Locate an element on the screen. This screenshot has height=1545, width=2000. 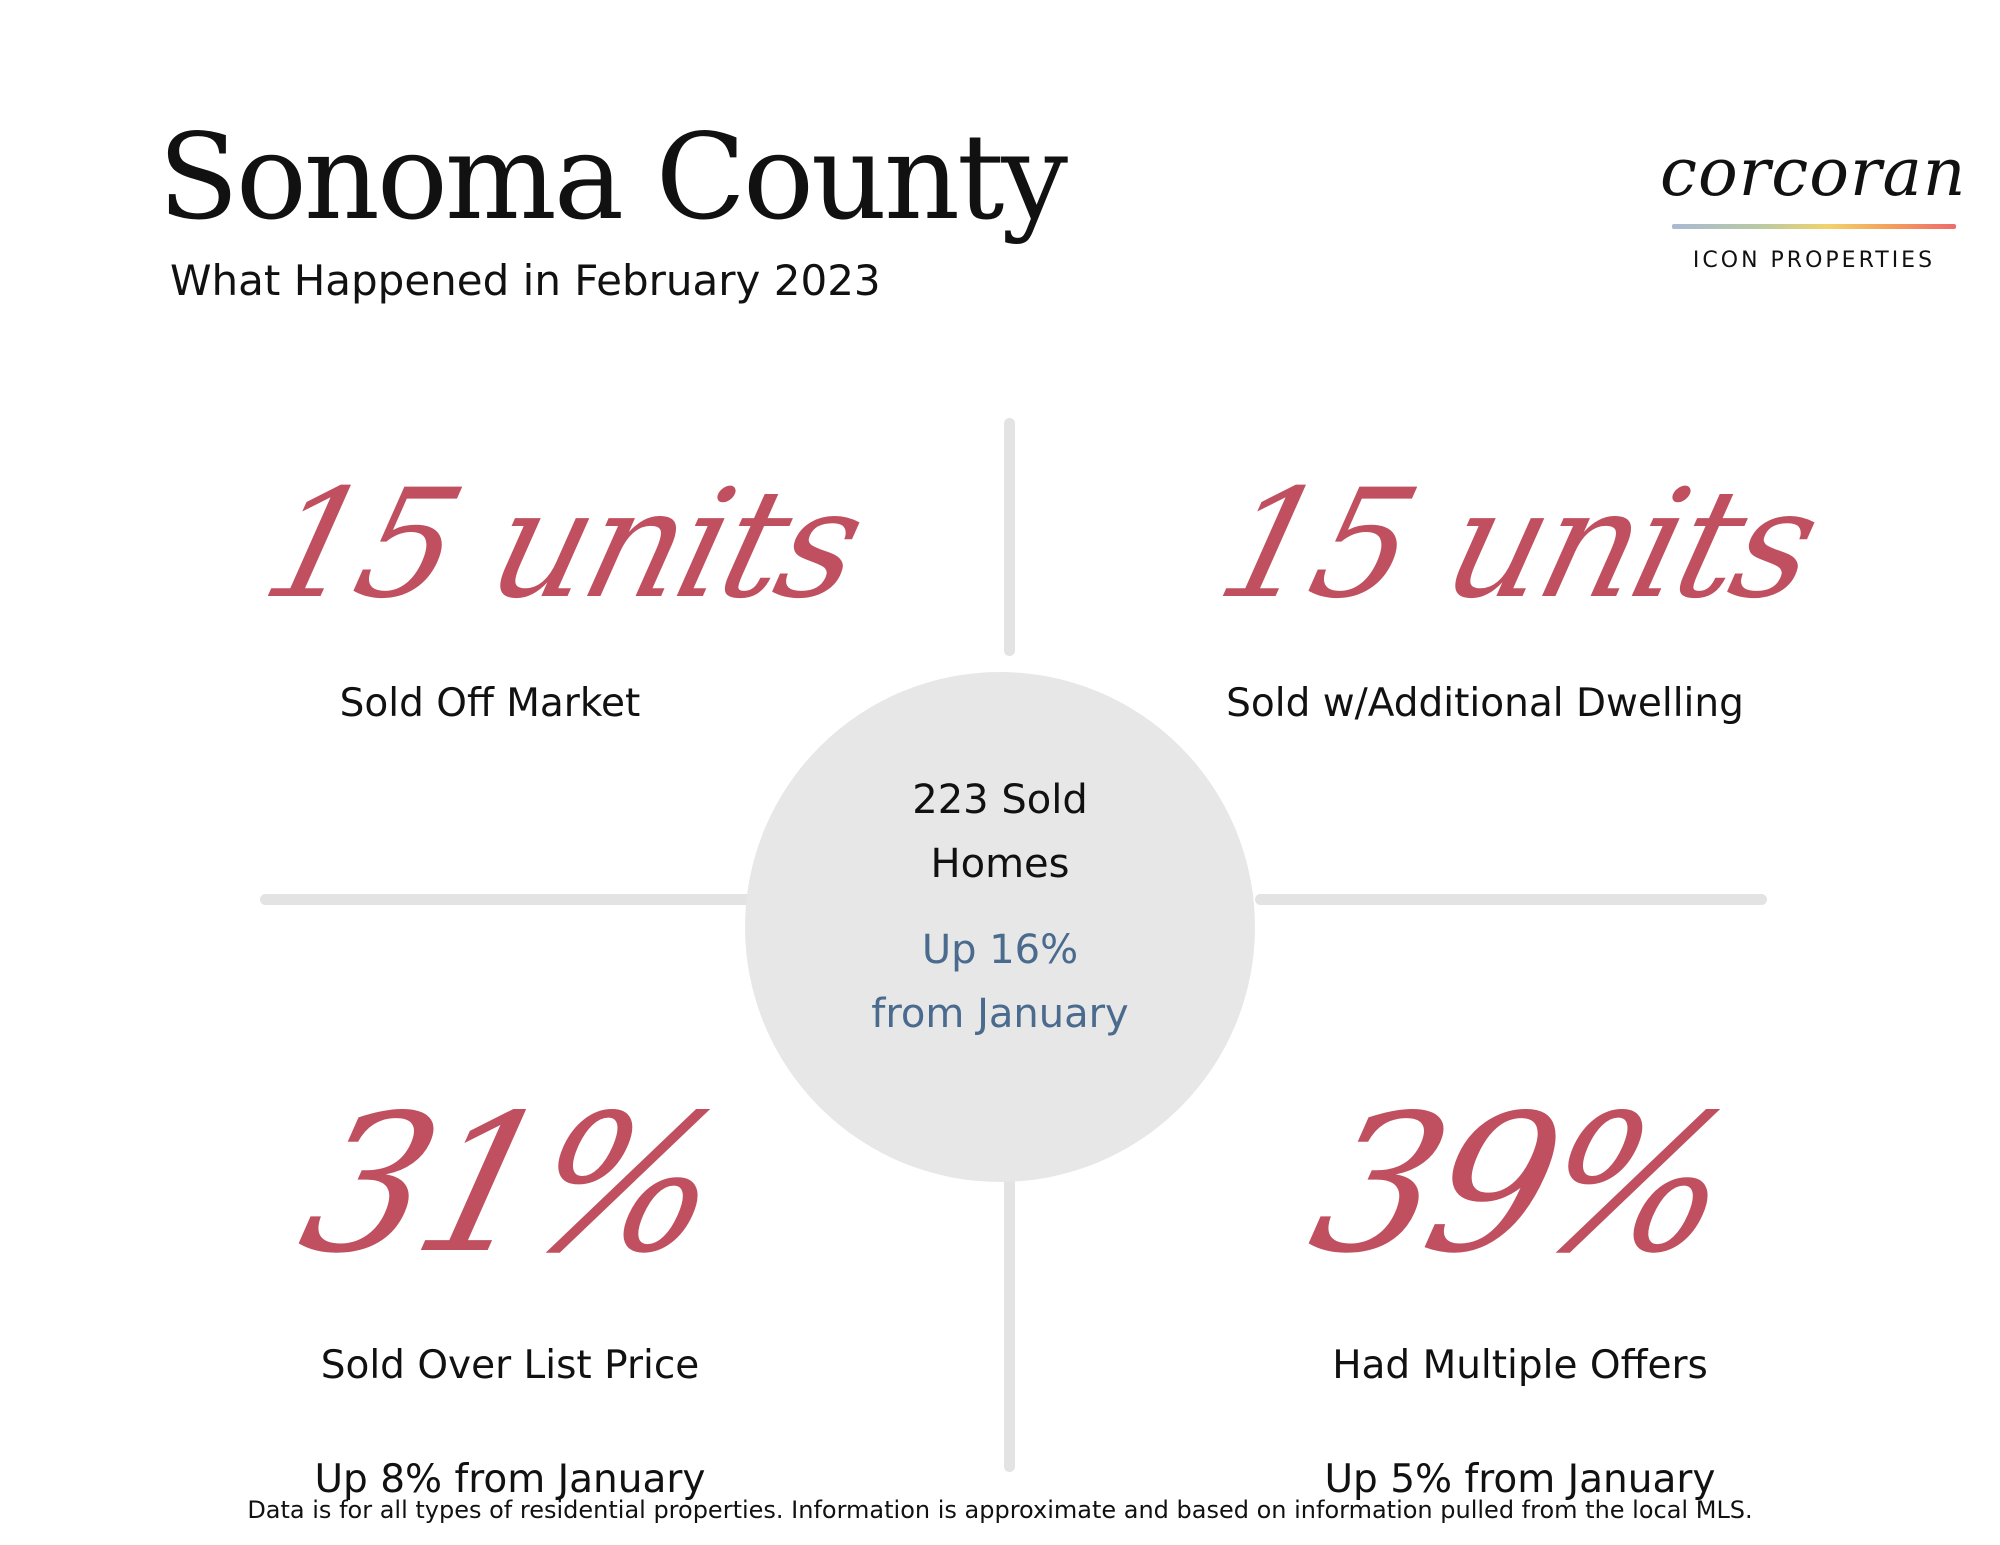
center-stat-circle: 223 Sold Homes Up 16% from January is located at coordinates (1000, 927).